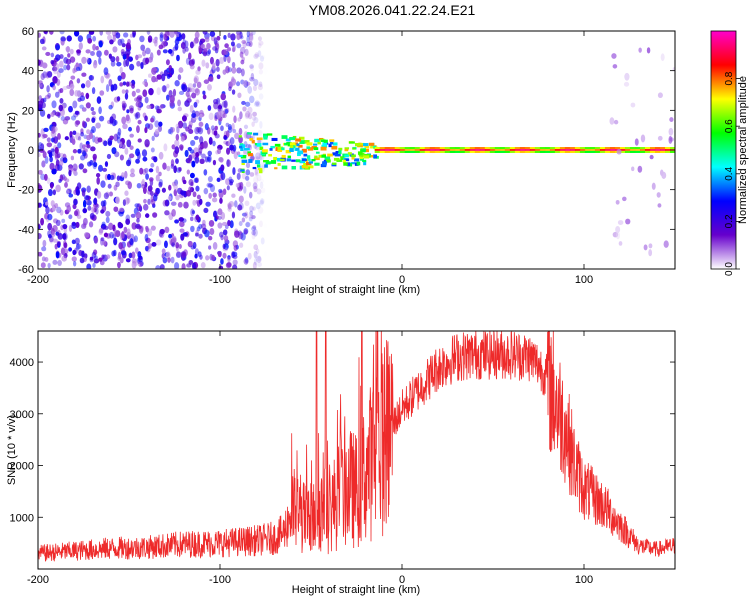 This screenshot has height=600, width=750. What do you see at coordinates (743, 150) in the screenshot?
I see `colorbar-label: Normalized spectral amplitude` at bounding box center [743, 150].